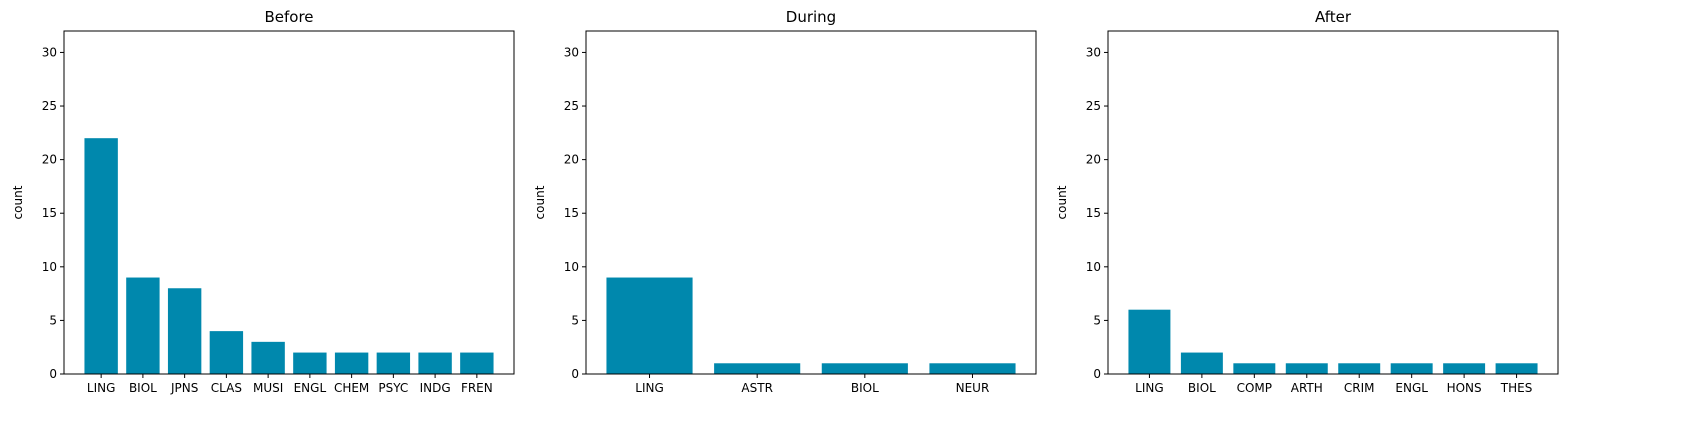 Image resolution: width=1686 pixels, height=435 pixels. What do you see at coordinates (757, 368) in the screenshot?
I see `bar-astr` at bounding box center [757, 368].